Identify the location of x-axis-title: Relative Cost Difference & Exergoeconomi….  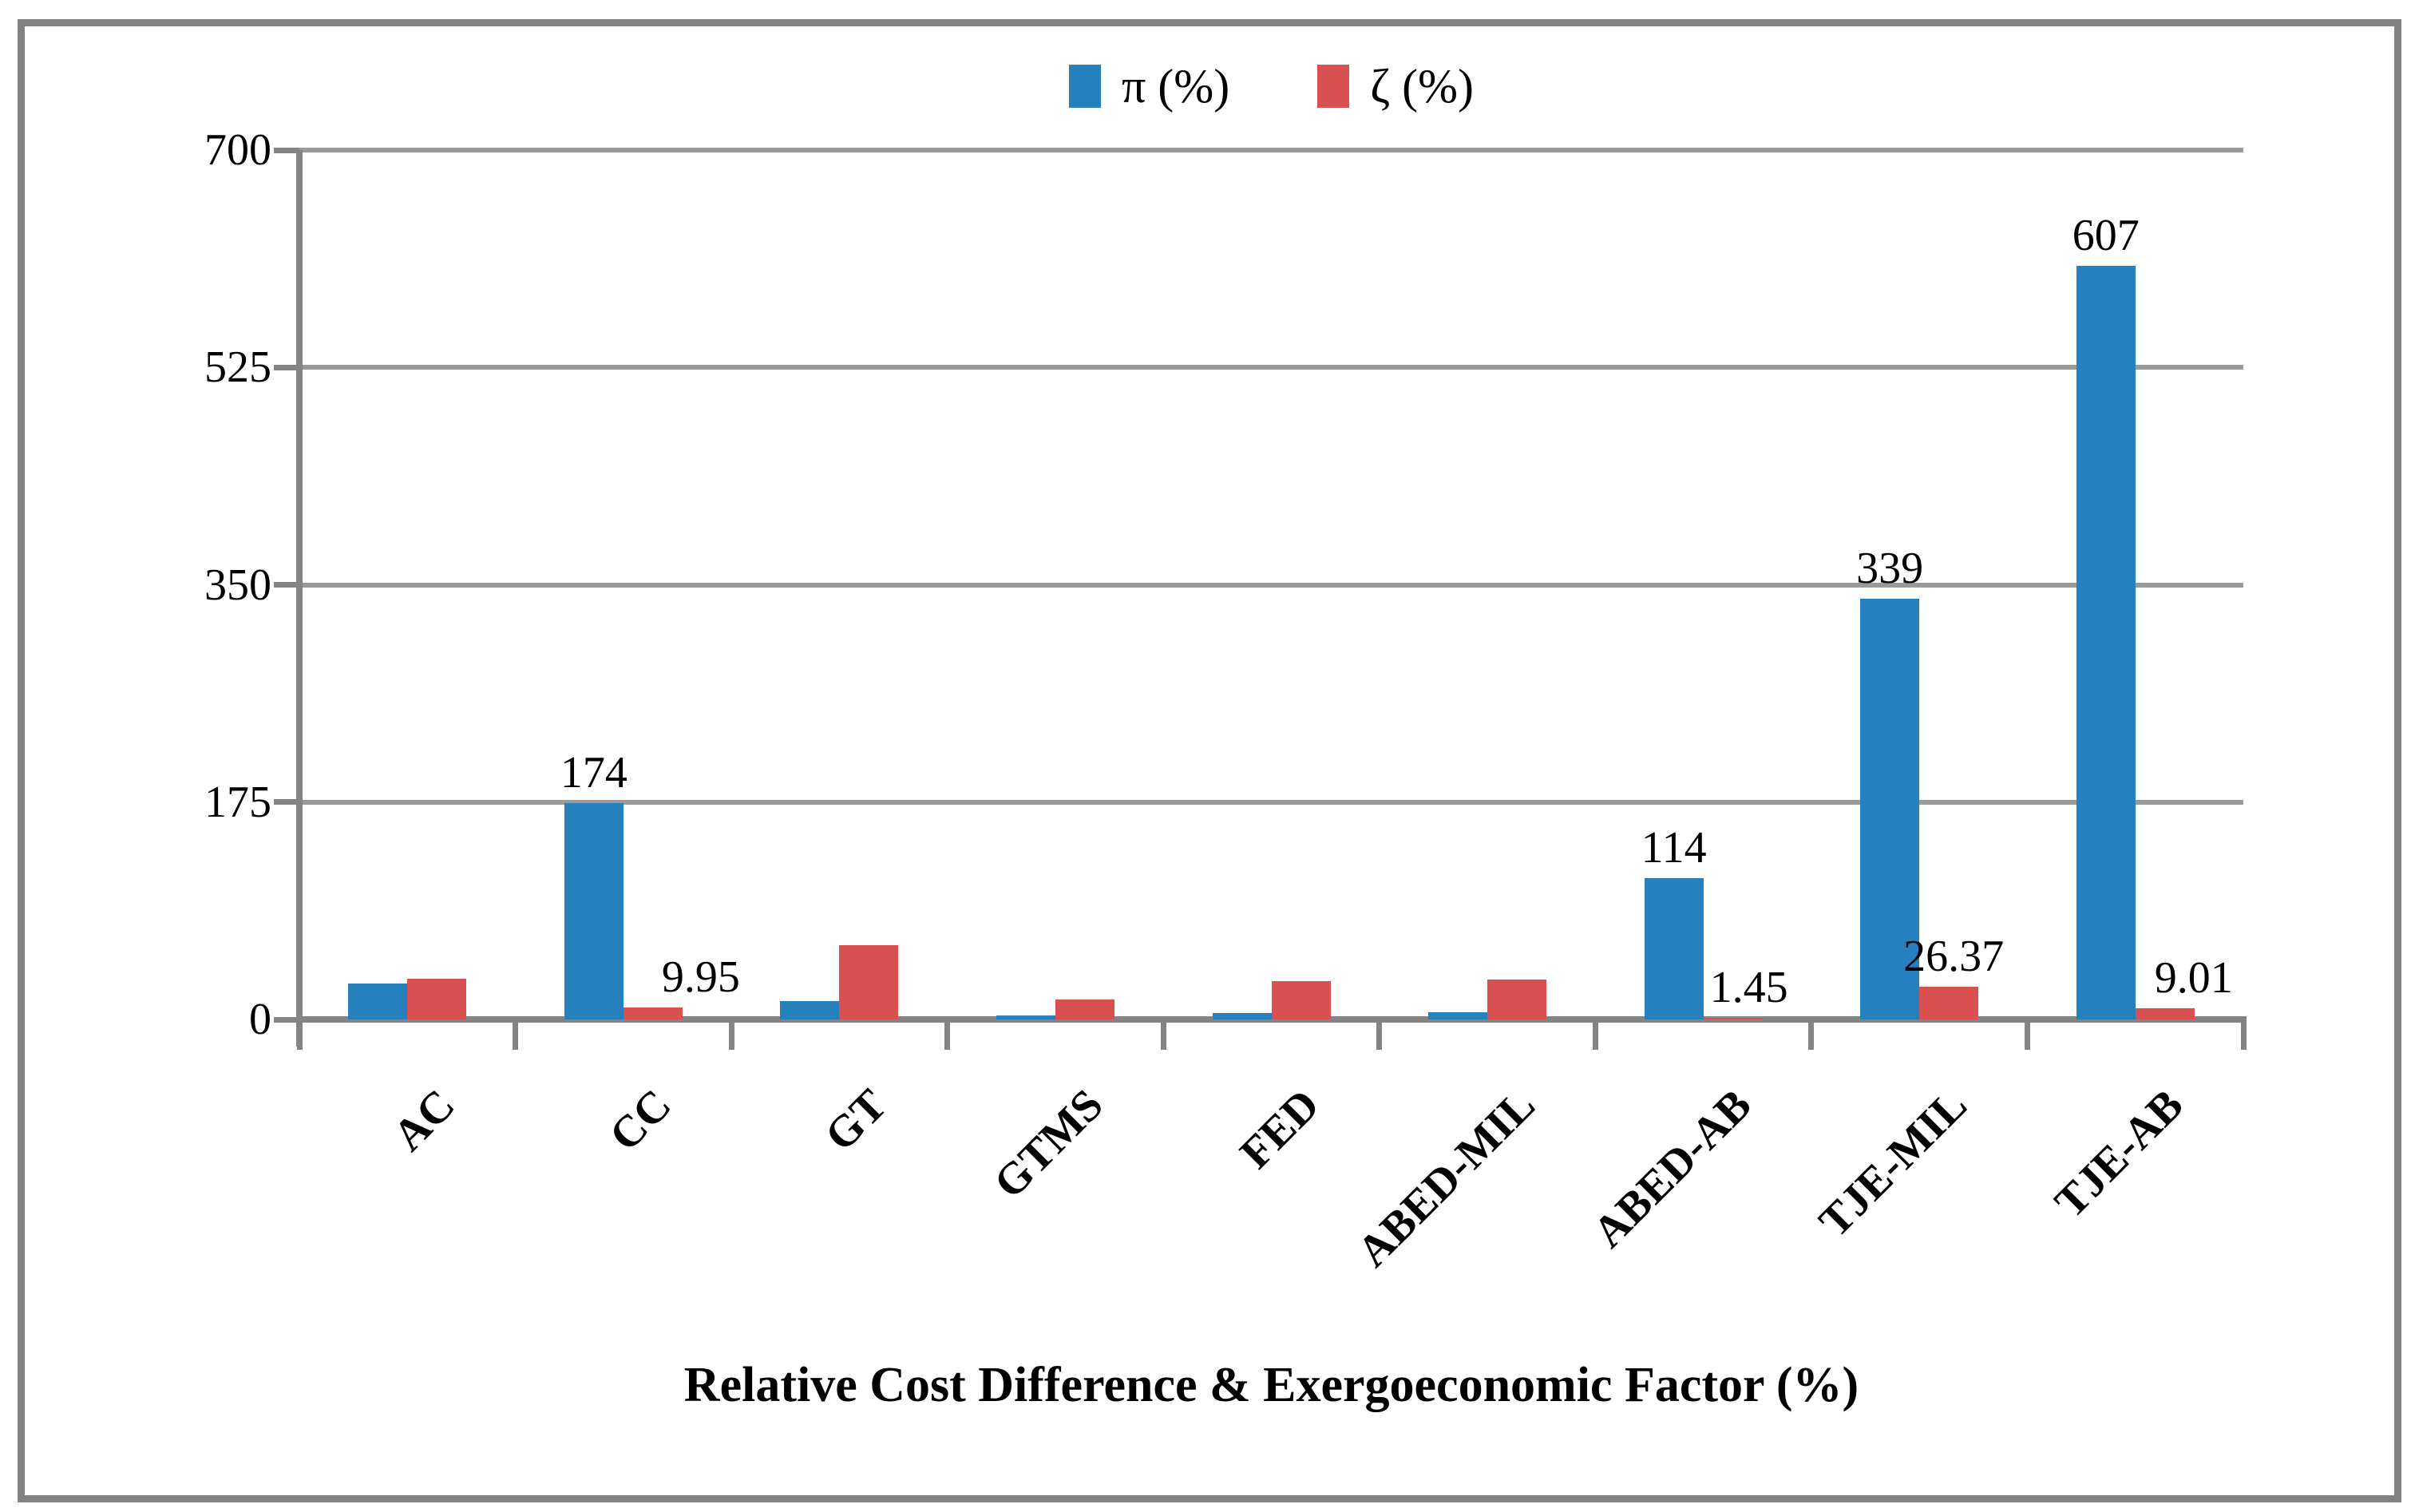
(1271, 1385).